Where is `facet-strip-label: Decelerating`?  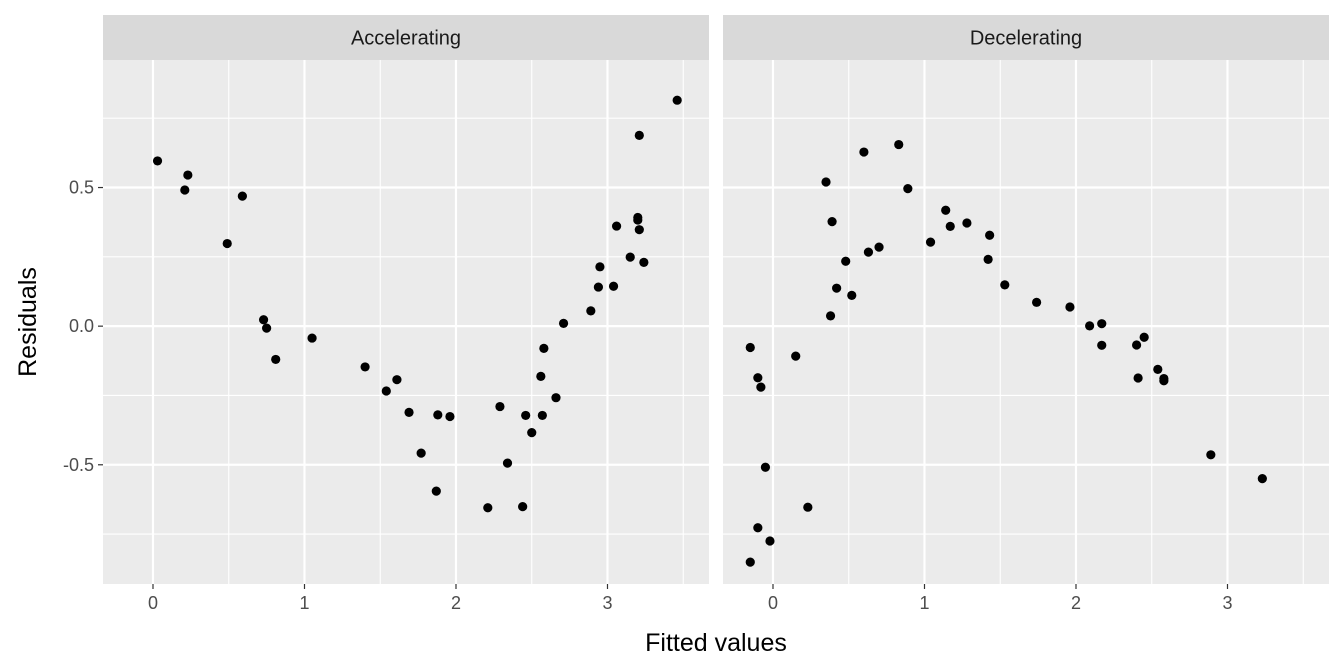 facet-strip-label: Decelerating is located at coordinates (1026, 39).